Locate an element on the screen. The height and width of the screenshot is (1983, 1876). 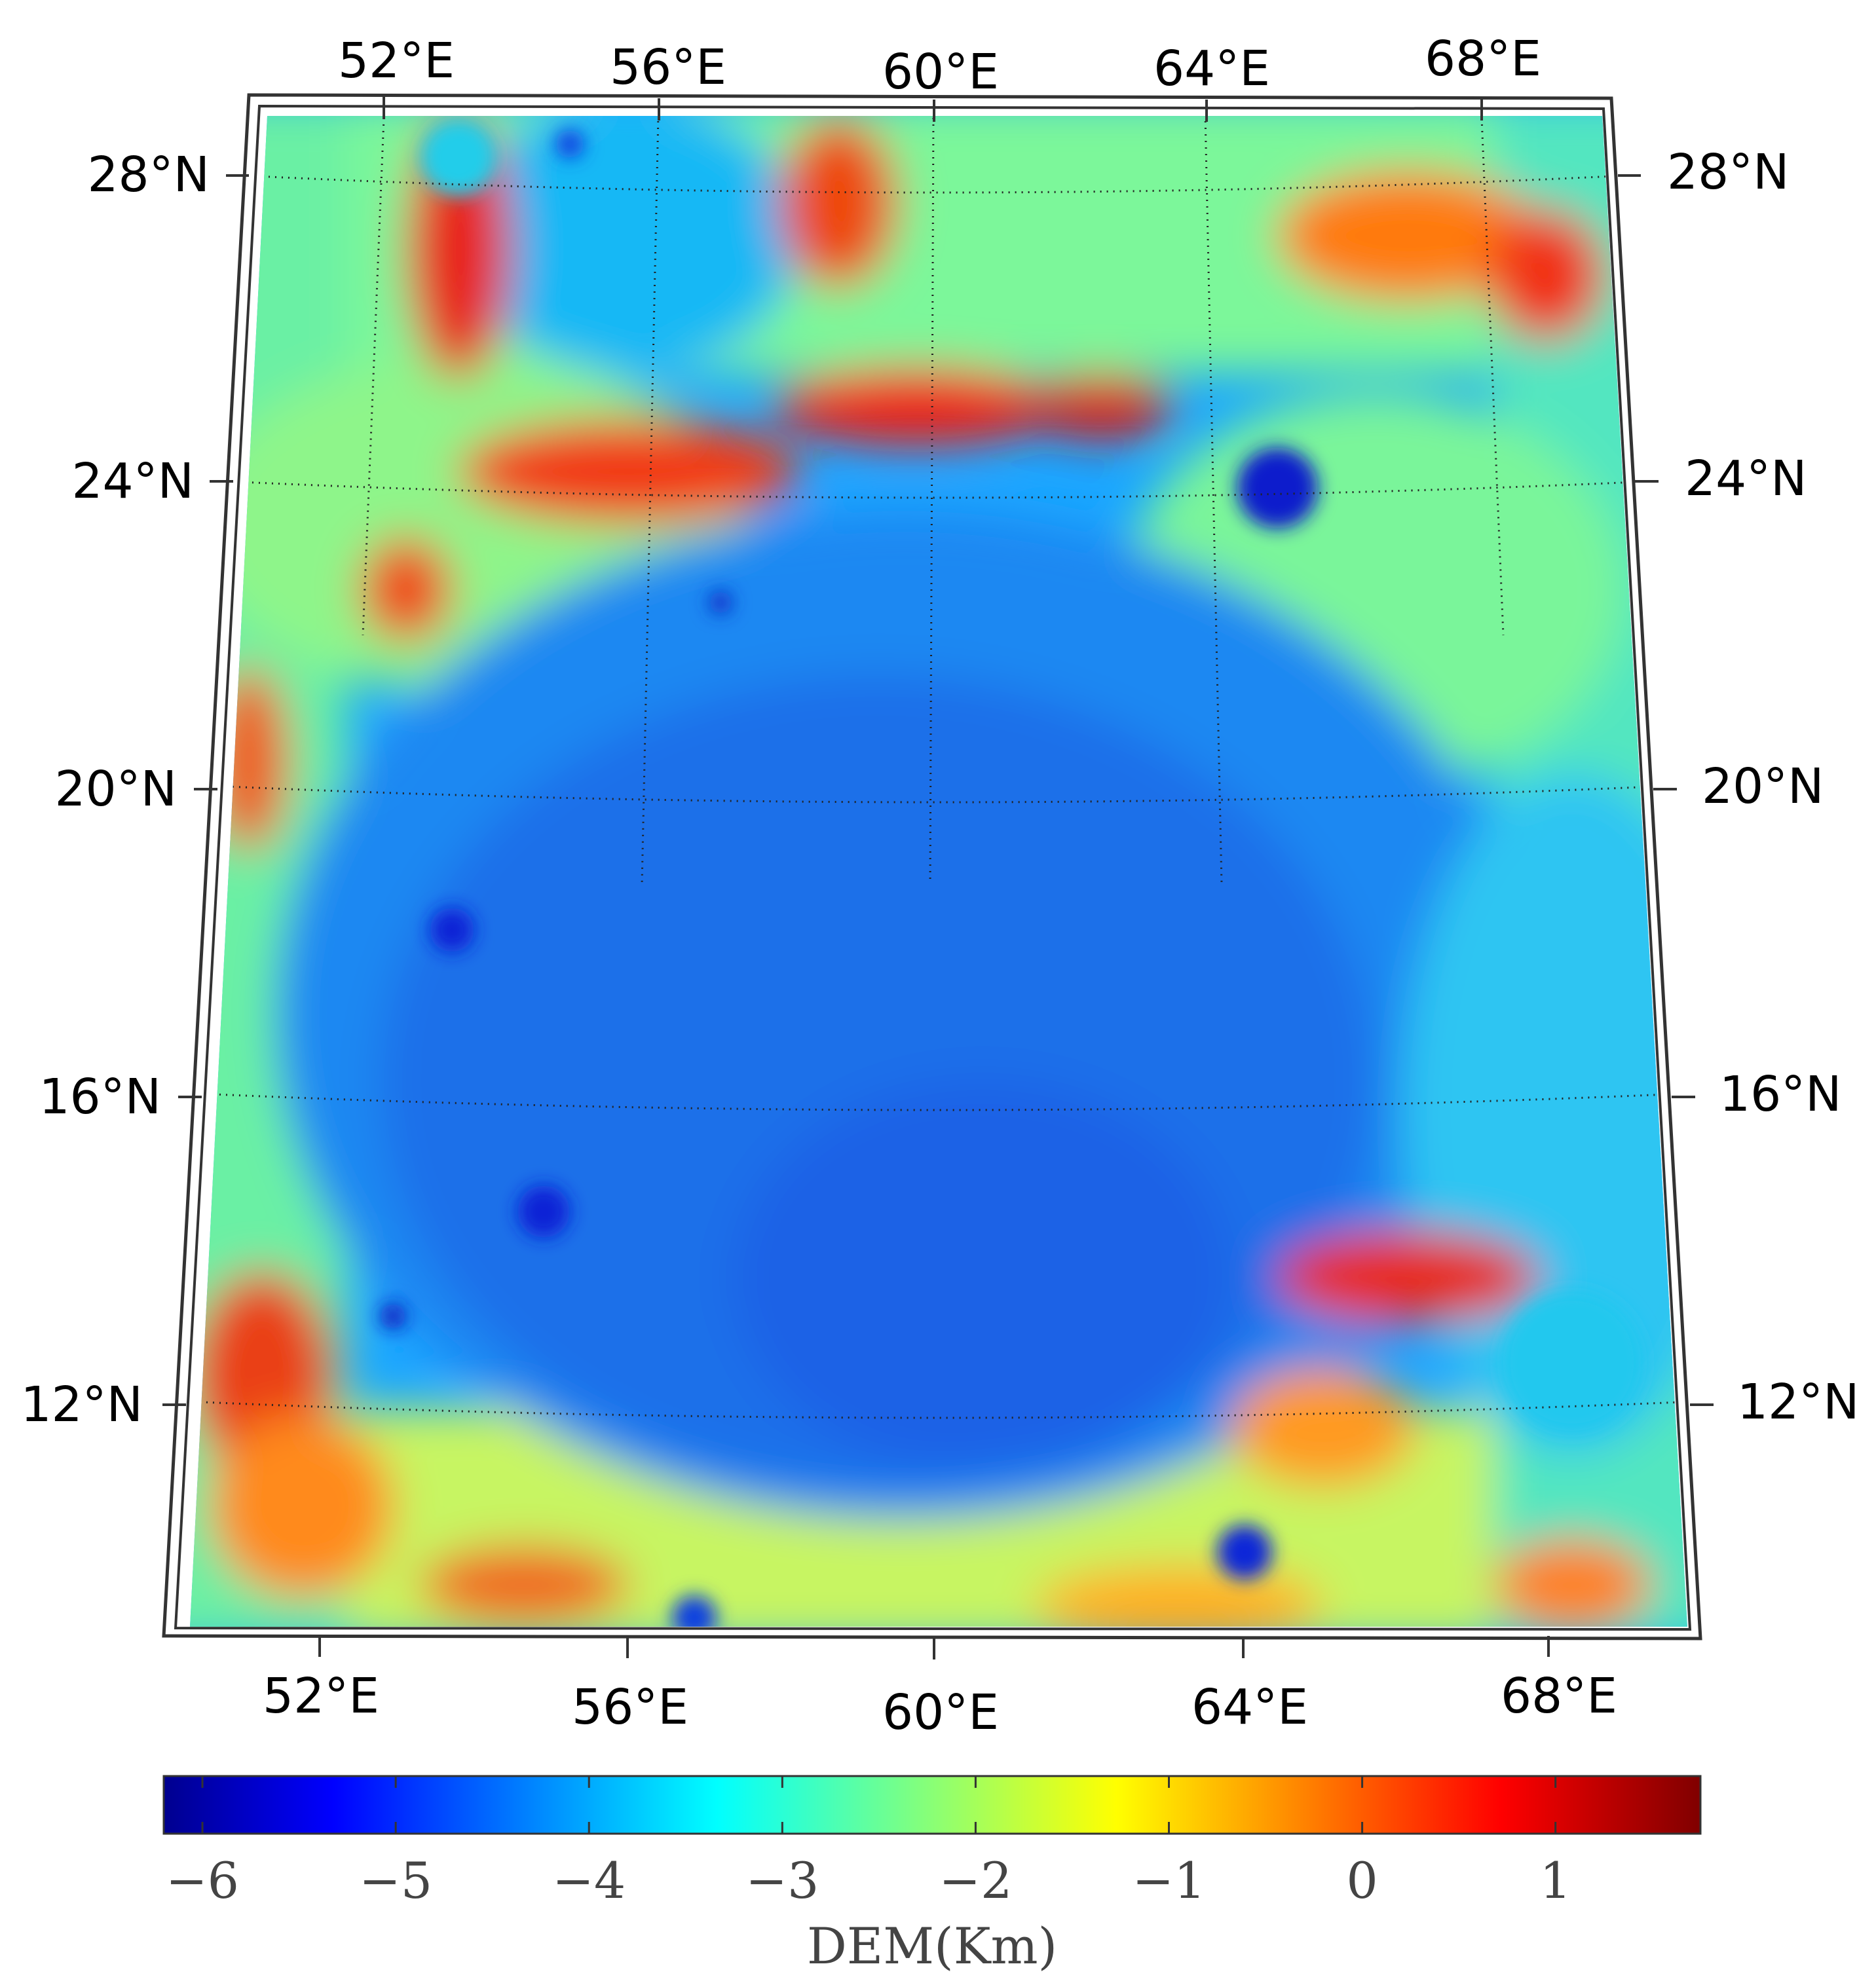
lat-label-right: 20°N is located at coordinates (1763, 786).